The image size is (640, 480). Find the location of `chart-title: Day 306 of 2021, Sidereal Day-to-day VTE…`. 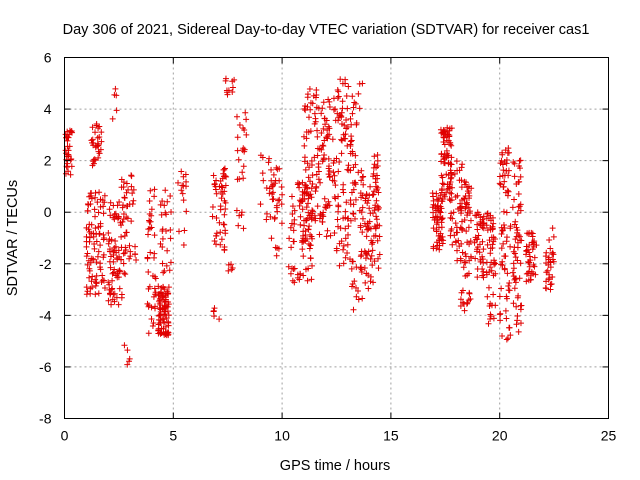

chart-title: Day 306 of 2021, Sidereal Day-to-day VTE… is located at coordinates (326, 30).